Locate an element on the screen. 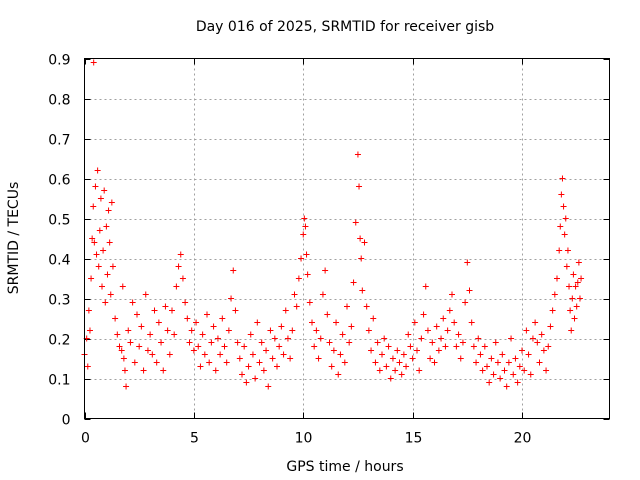 The height and width of the screenshot is (480, 640). x-tick-label: 20 is located at coordinates (523, 439).